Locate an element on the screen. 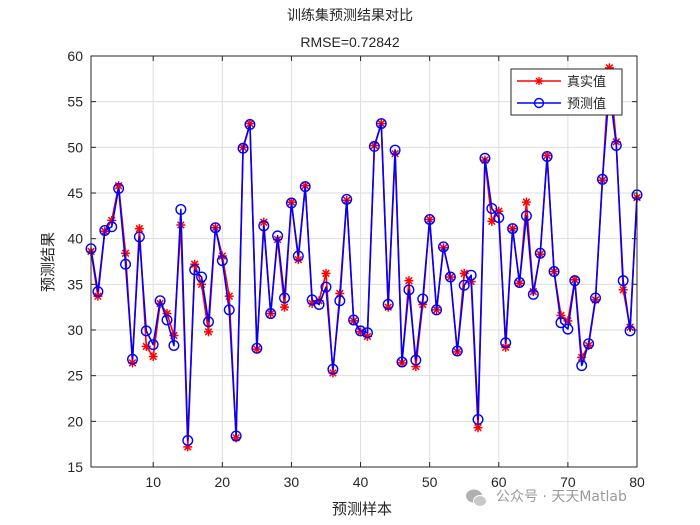  y-tick-label: 45 is located at coordinates (75, 193).